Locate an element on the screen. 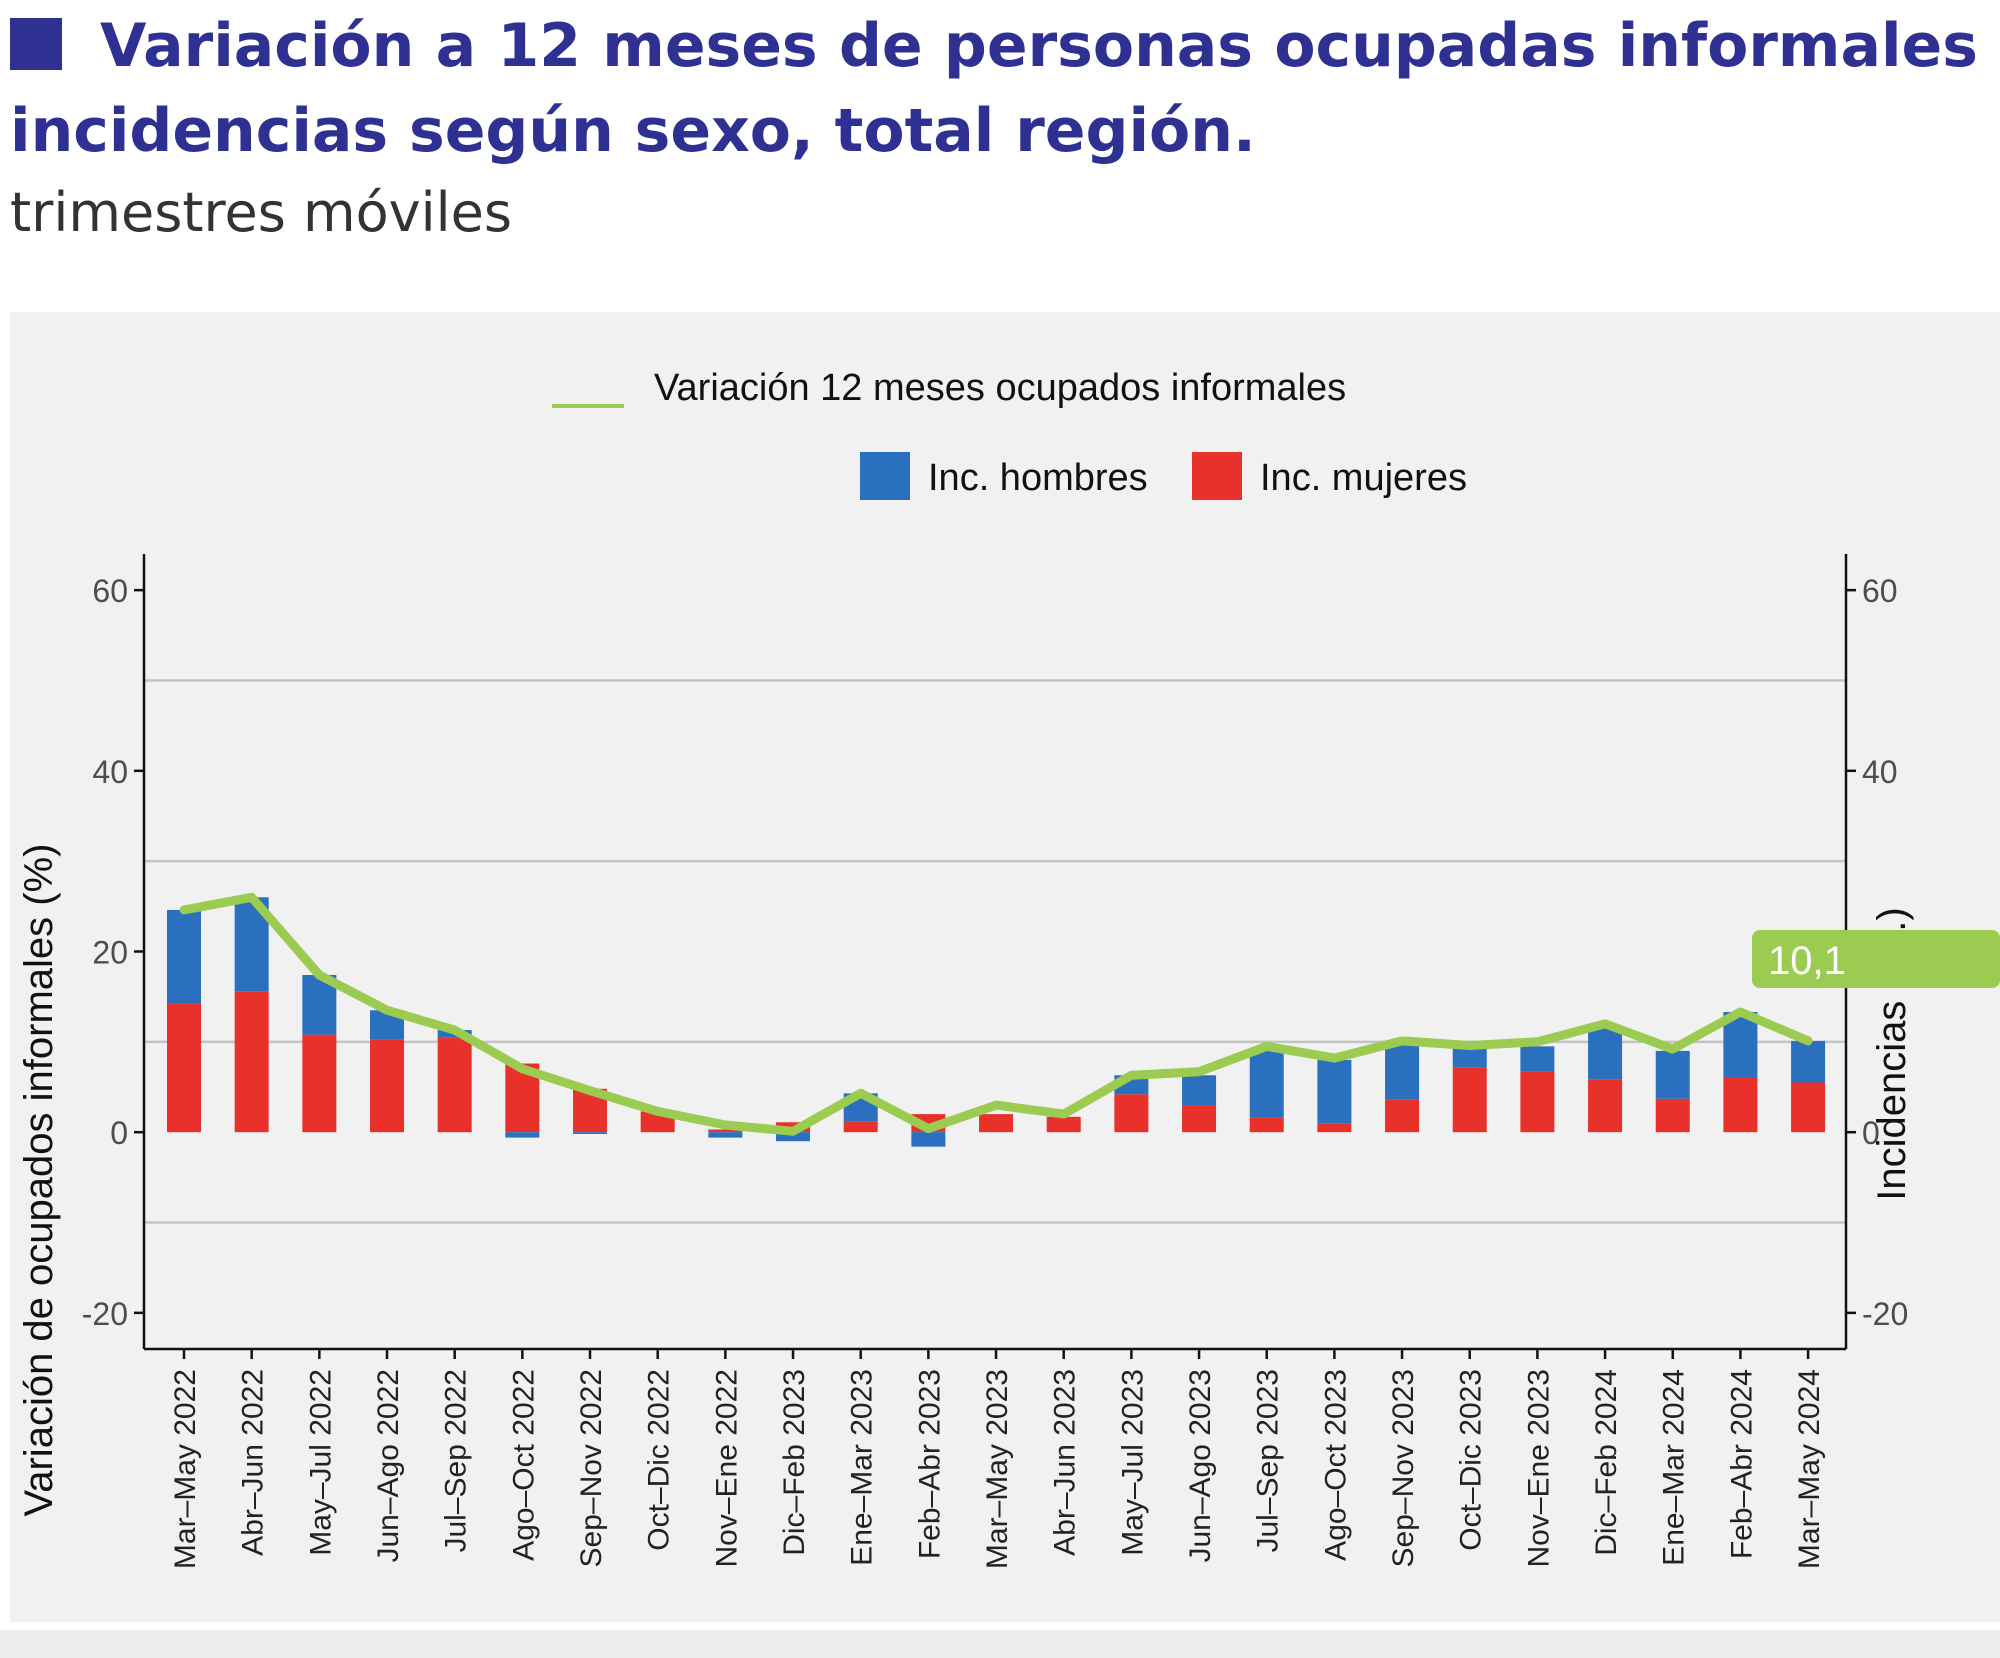 The width and height of the screenshot is (2000, 1658). title-word: meses is located at coordinates (710, 46).